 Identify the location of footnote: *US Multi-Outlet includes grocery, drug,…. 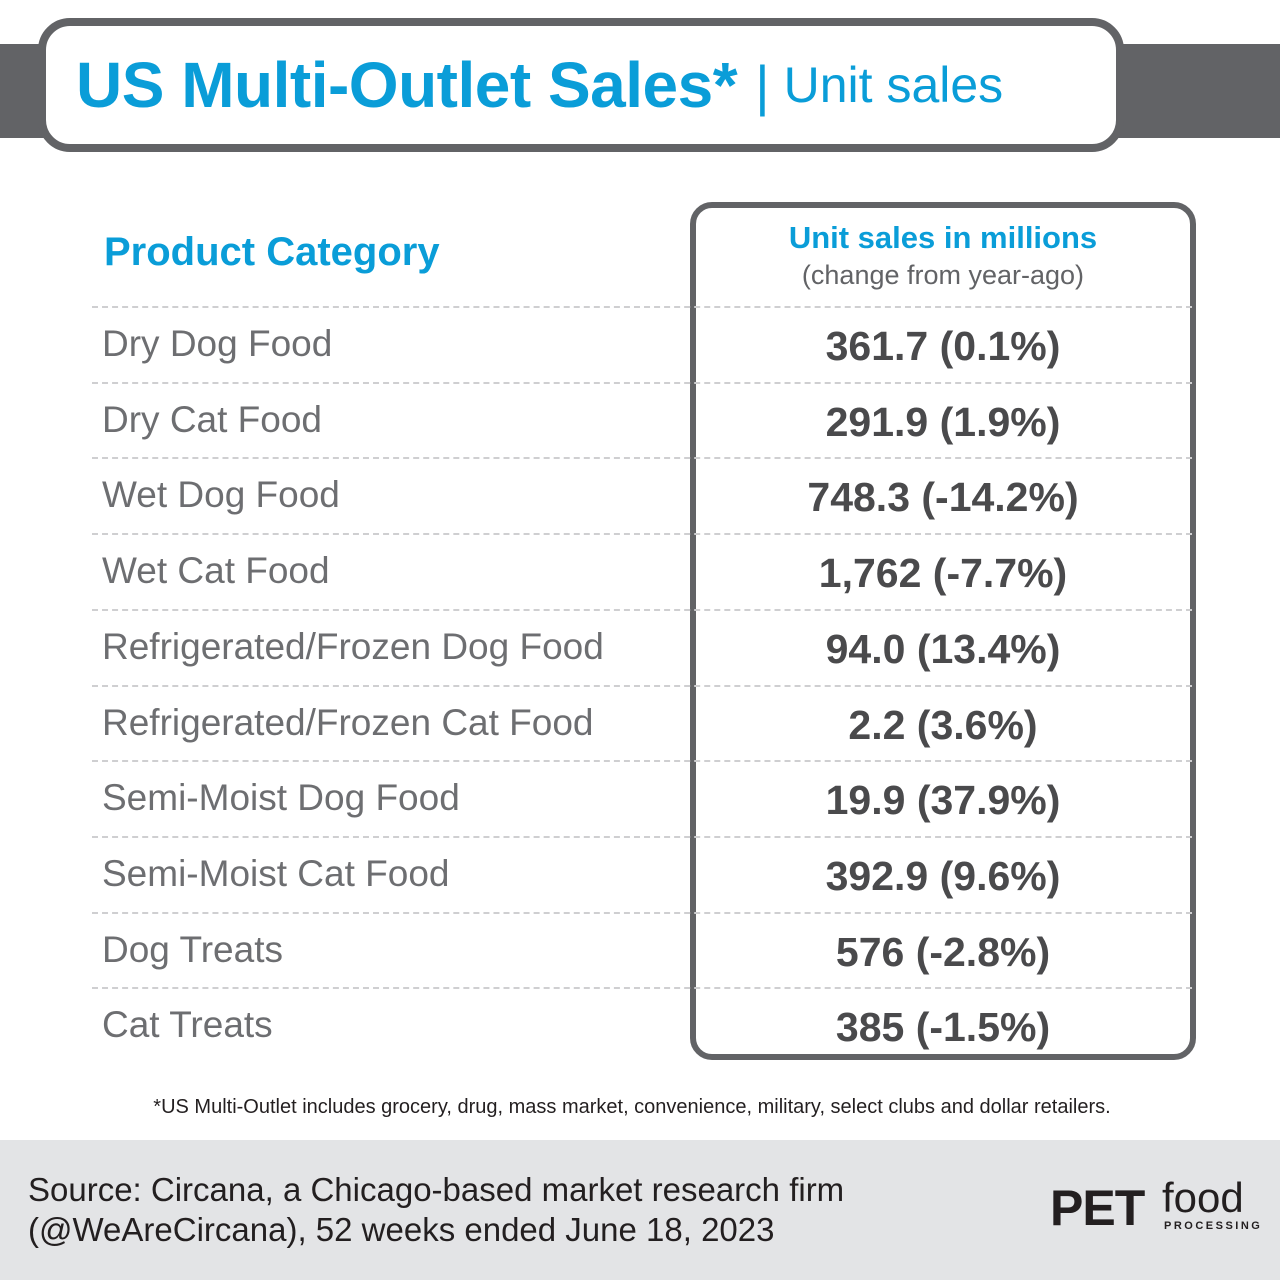
(632, 1107).